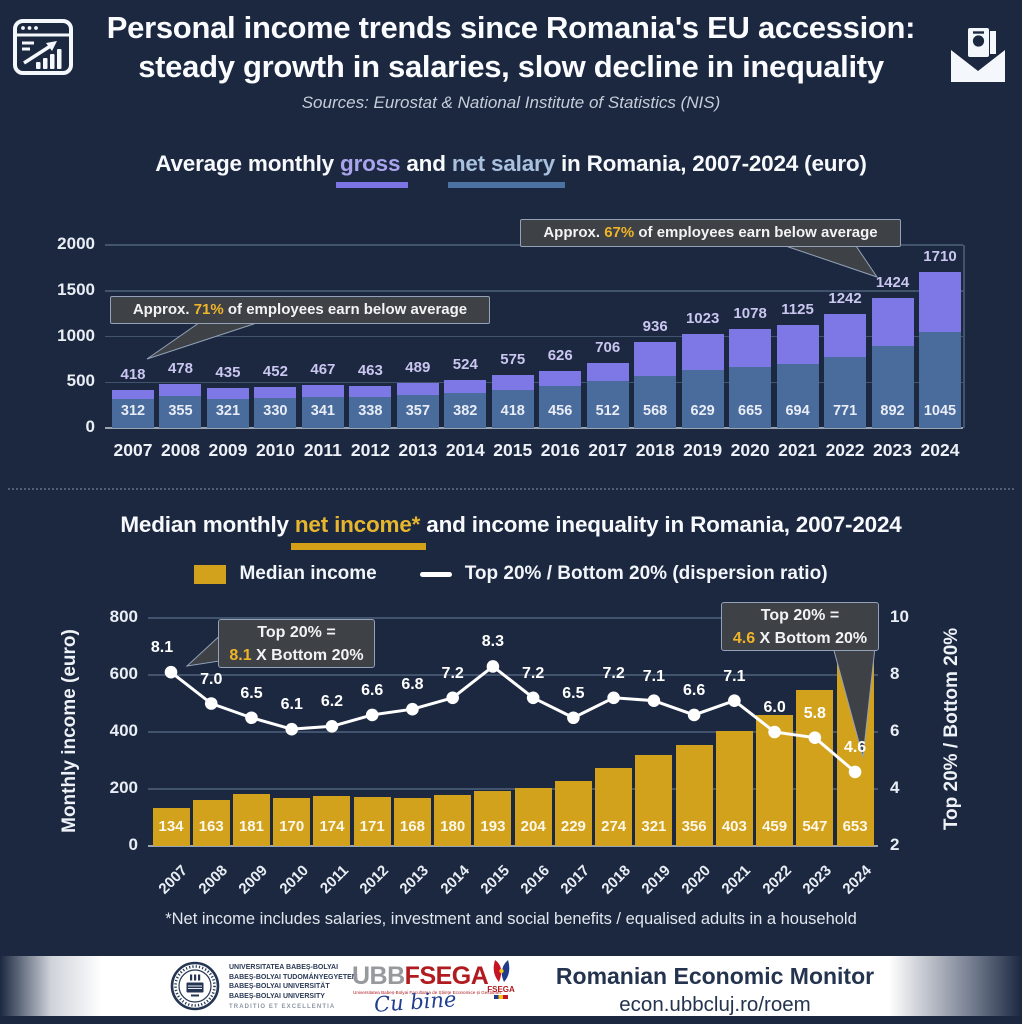  Describe the element at coordinates (614, 826) in the screenshot. I see `median-value-label: 274` at that location.